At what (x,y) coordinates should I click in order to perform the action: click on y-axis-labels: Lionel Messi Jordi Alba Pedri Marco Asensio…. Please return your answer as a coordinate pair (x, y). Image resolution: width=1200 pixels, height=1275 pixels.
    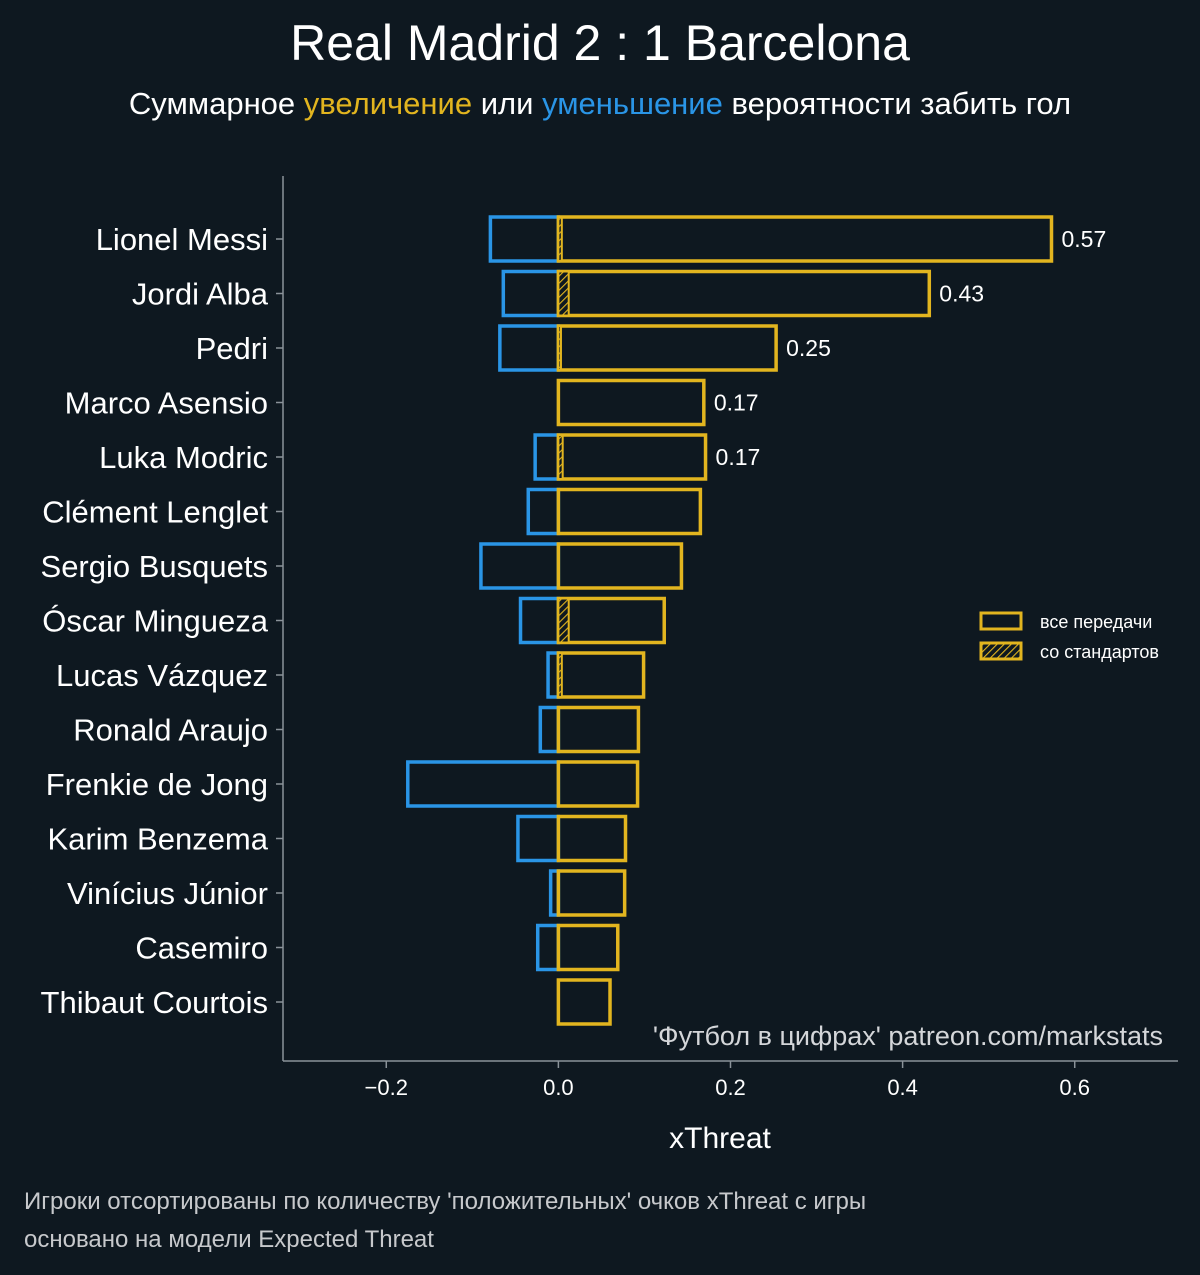
    Looking at the image, I should click on (162, 621).